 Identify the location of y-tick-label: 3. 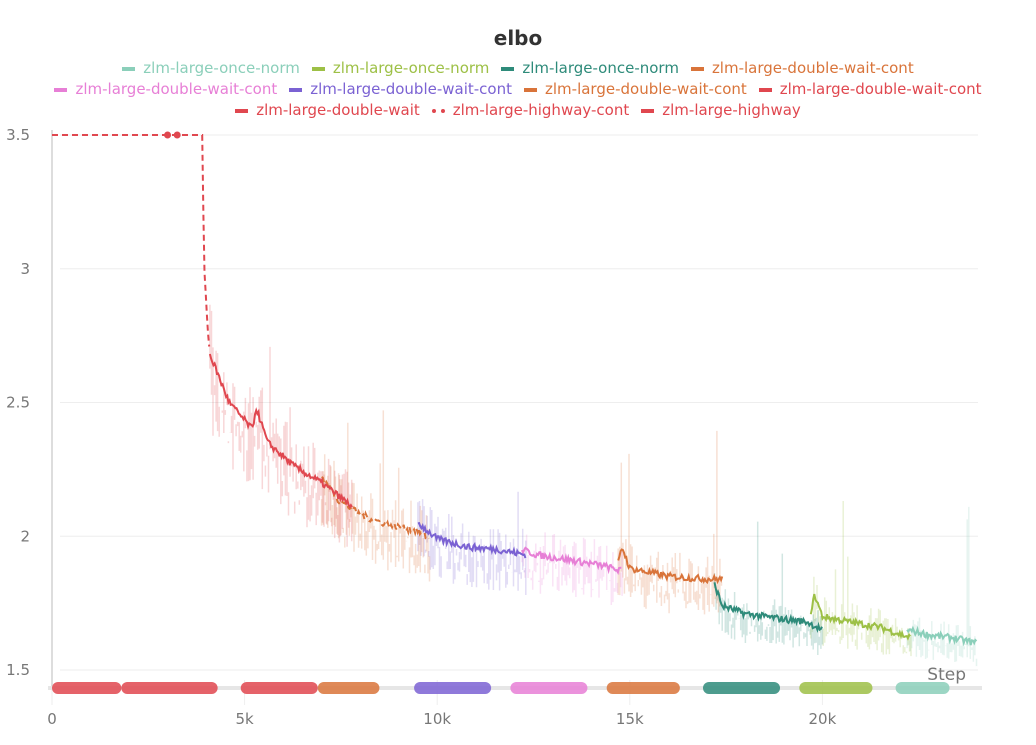
(25, 269).